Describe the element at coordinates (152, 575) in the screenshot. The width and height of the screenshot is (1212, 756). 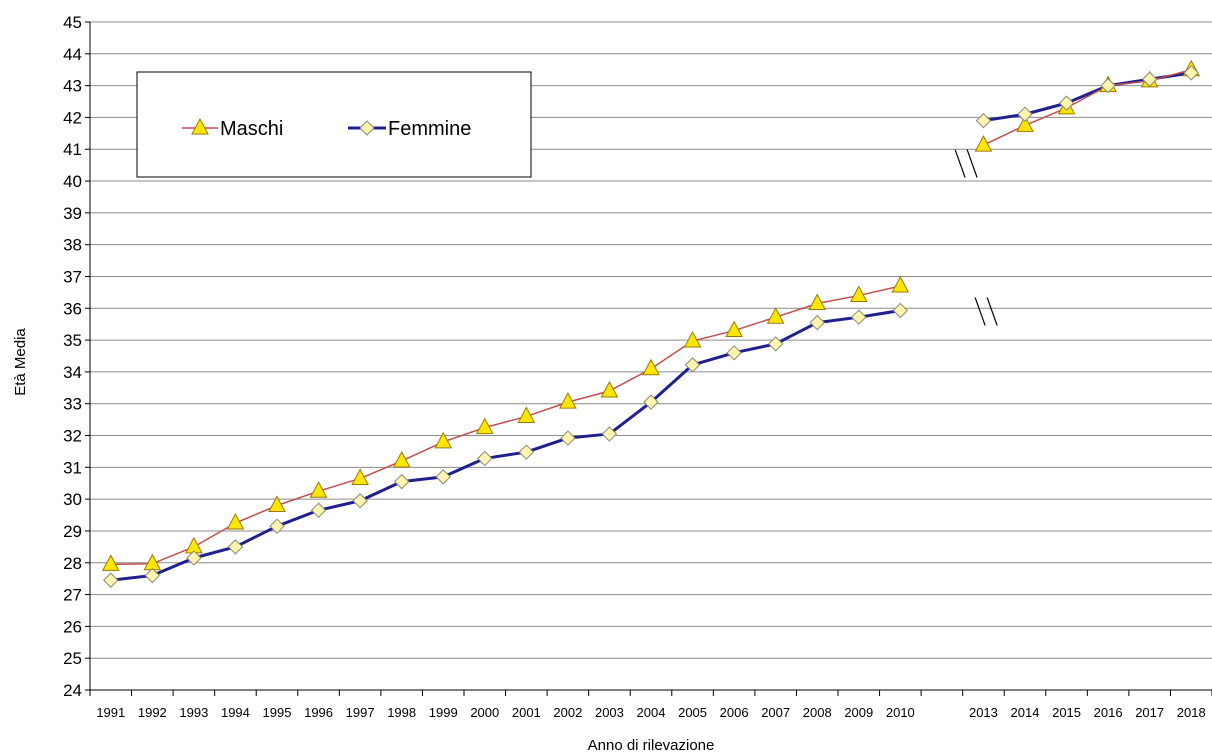
I see `marker-femmine-1992` at that location.